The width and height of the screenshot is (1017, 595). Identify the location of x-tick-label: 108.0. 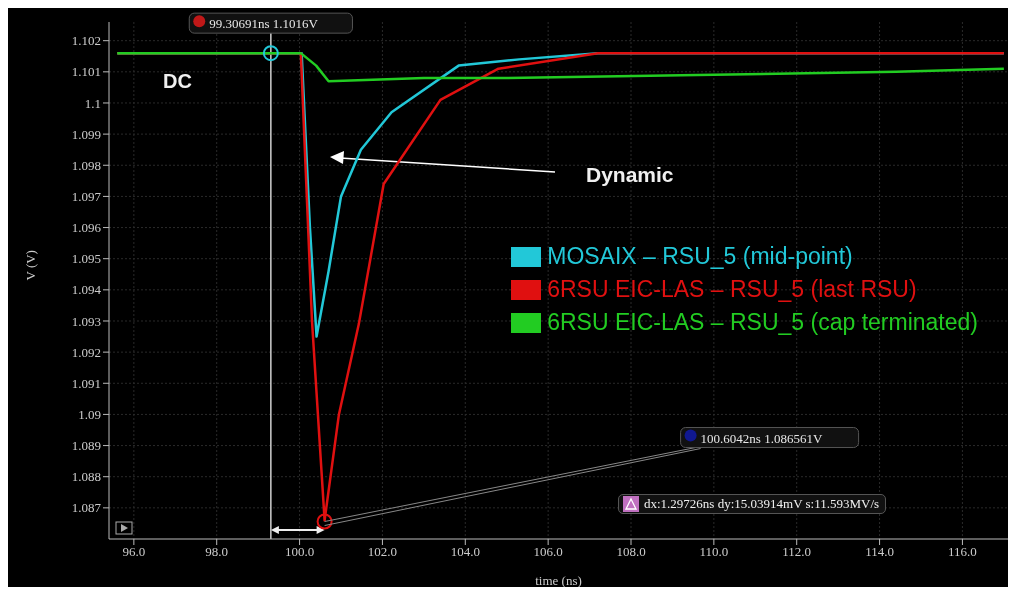
(631, 552).